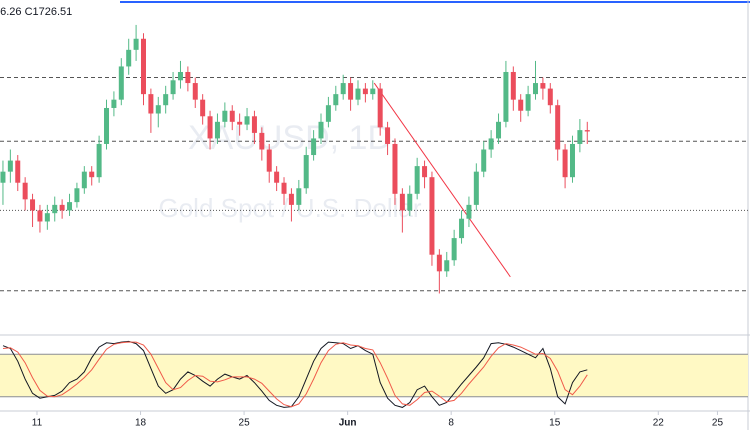  I want to click on x-tick-label: 22, so click(659, 423).